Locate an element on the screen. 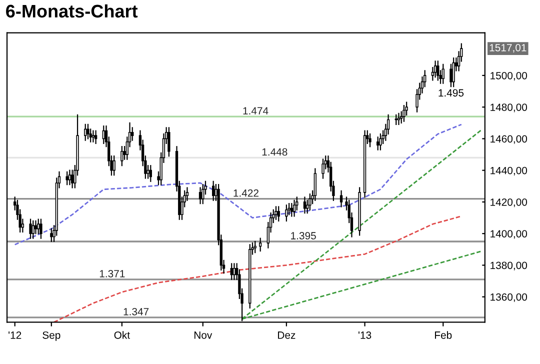 The height and width of the screenshot is (364, 540). x-tick-label: Feb is located at coordinates (443, 335).